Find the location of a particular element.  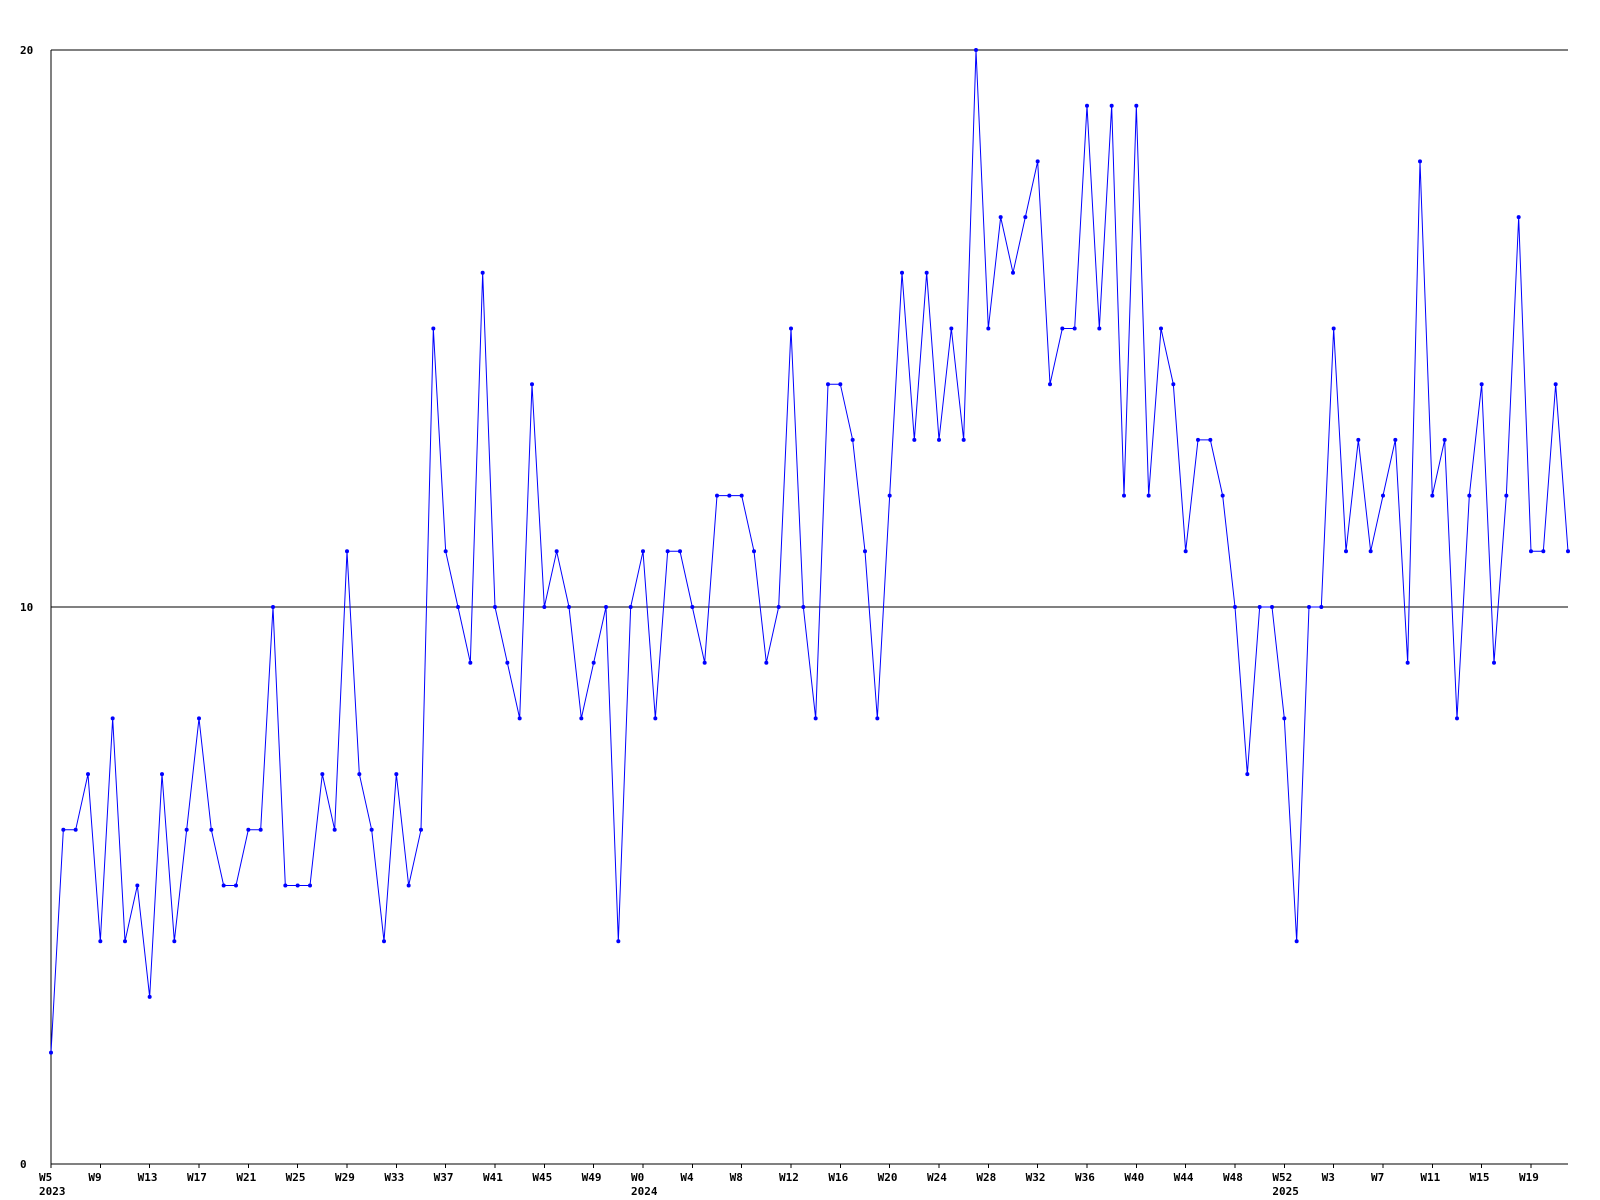

x-tick-label: W20 is located at coordinates (888, 1177).